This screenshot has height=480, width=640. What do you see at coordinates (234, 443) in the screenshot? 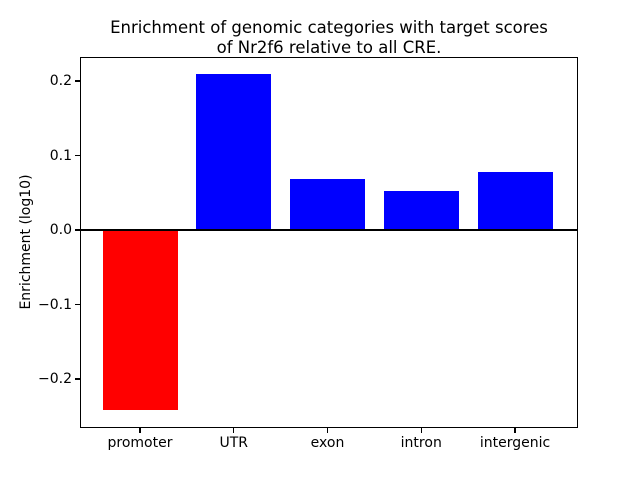
I see `x-tick-label-UTR: UTR` at bounding box center [234, 443].